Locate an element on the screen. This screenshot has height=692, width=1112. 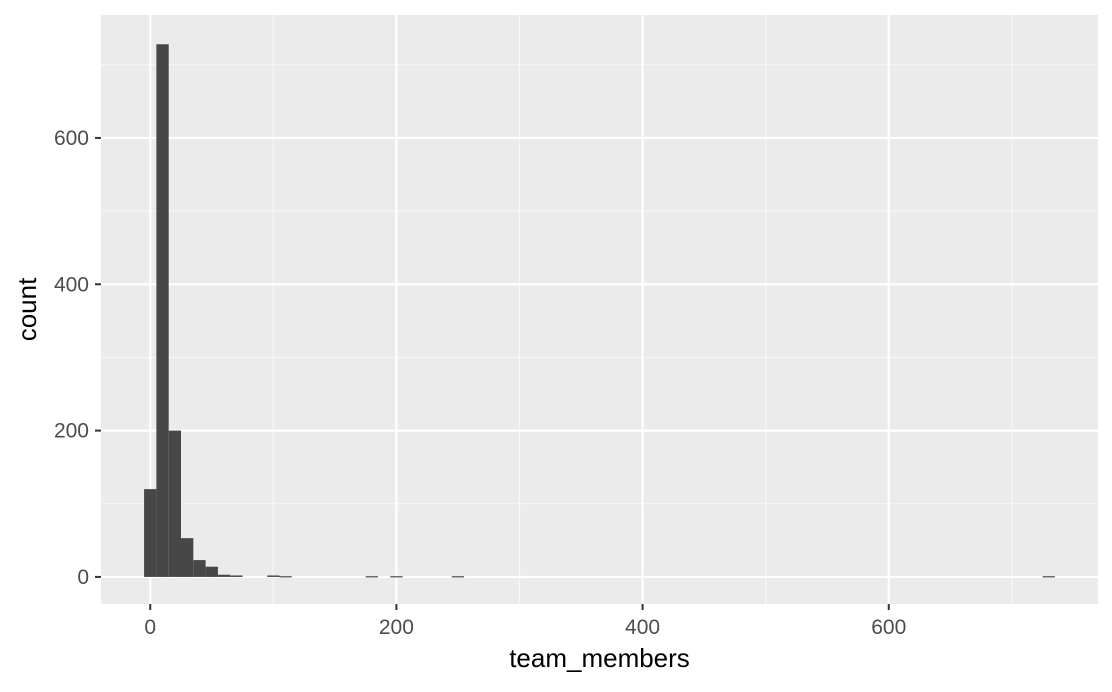
y-tick-label: 400 is located at coordinates (71, 284).